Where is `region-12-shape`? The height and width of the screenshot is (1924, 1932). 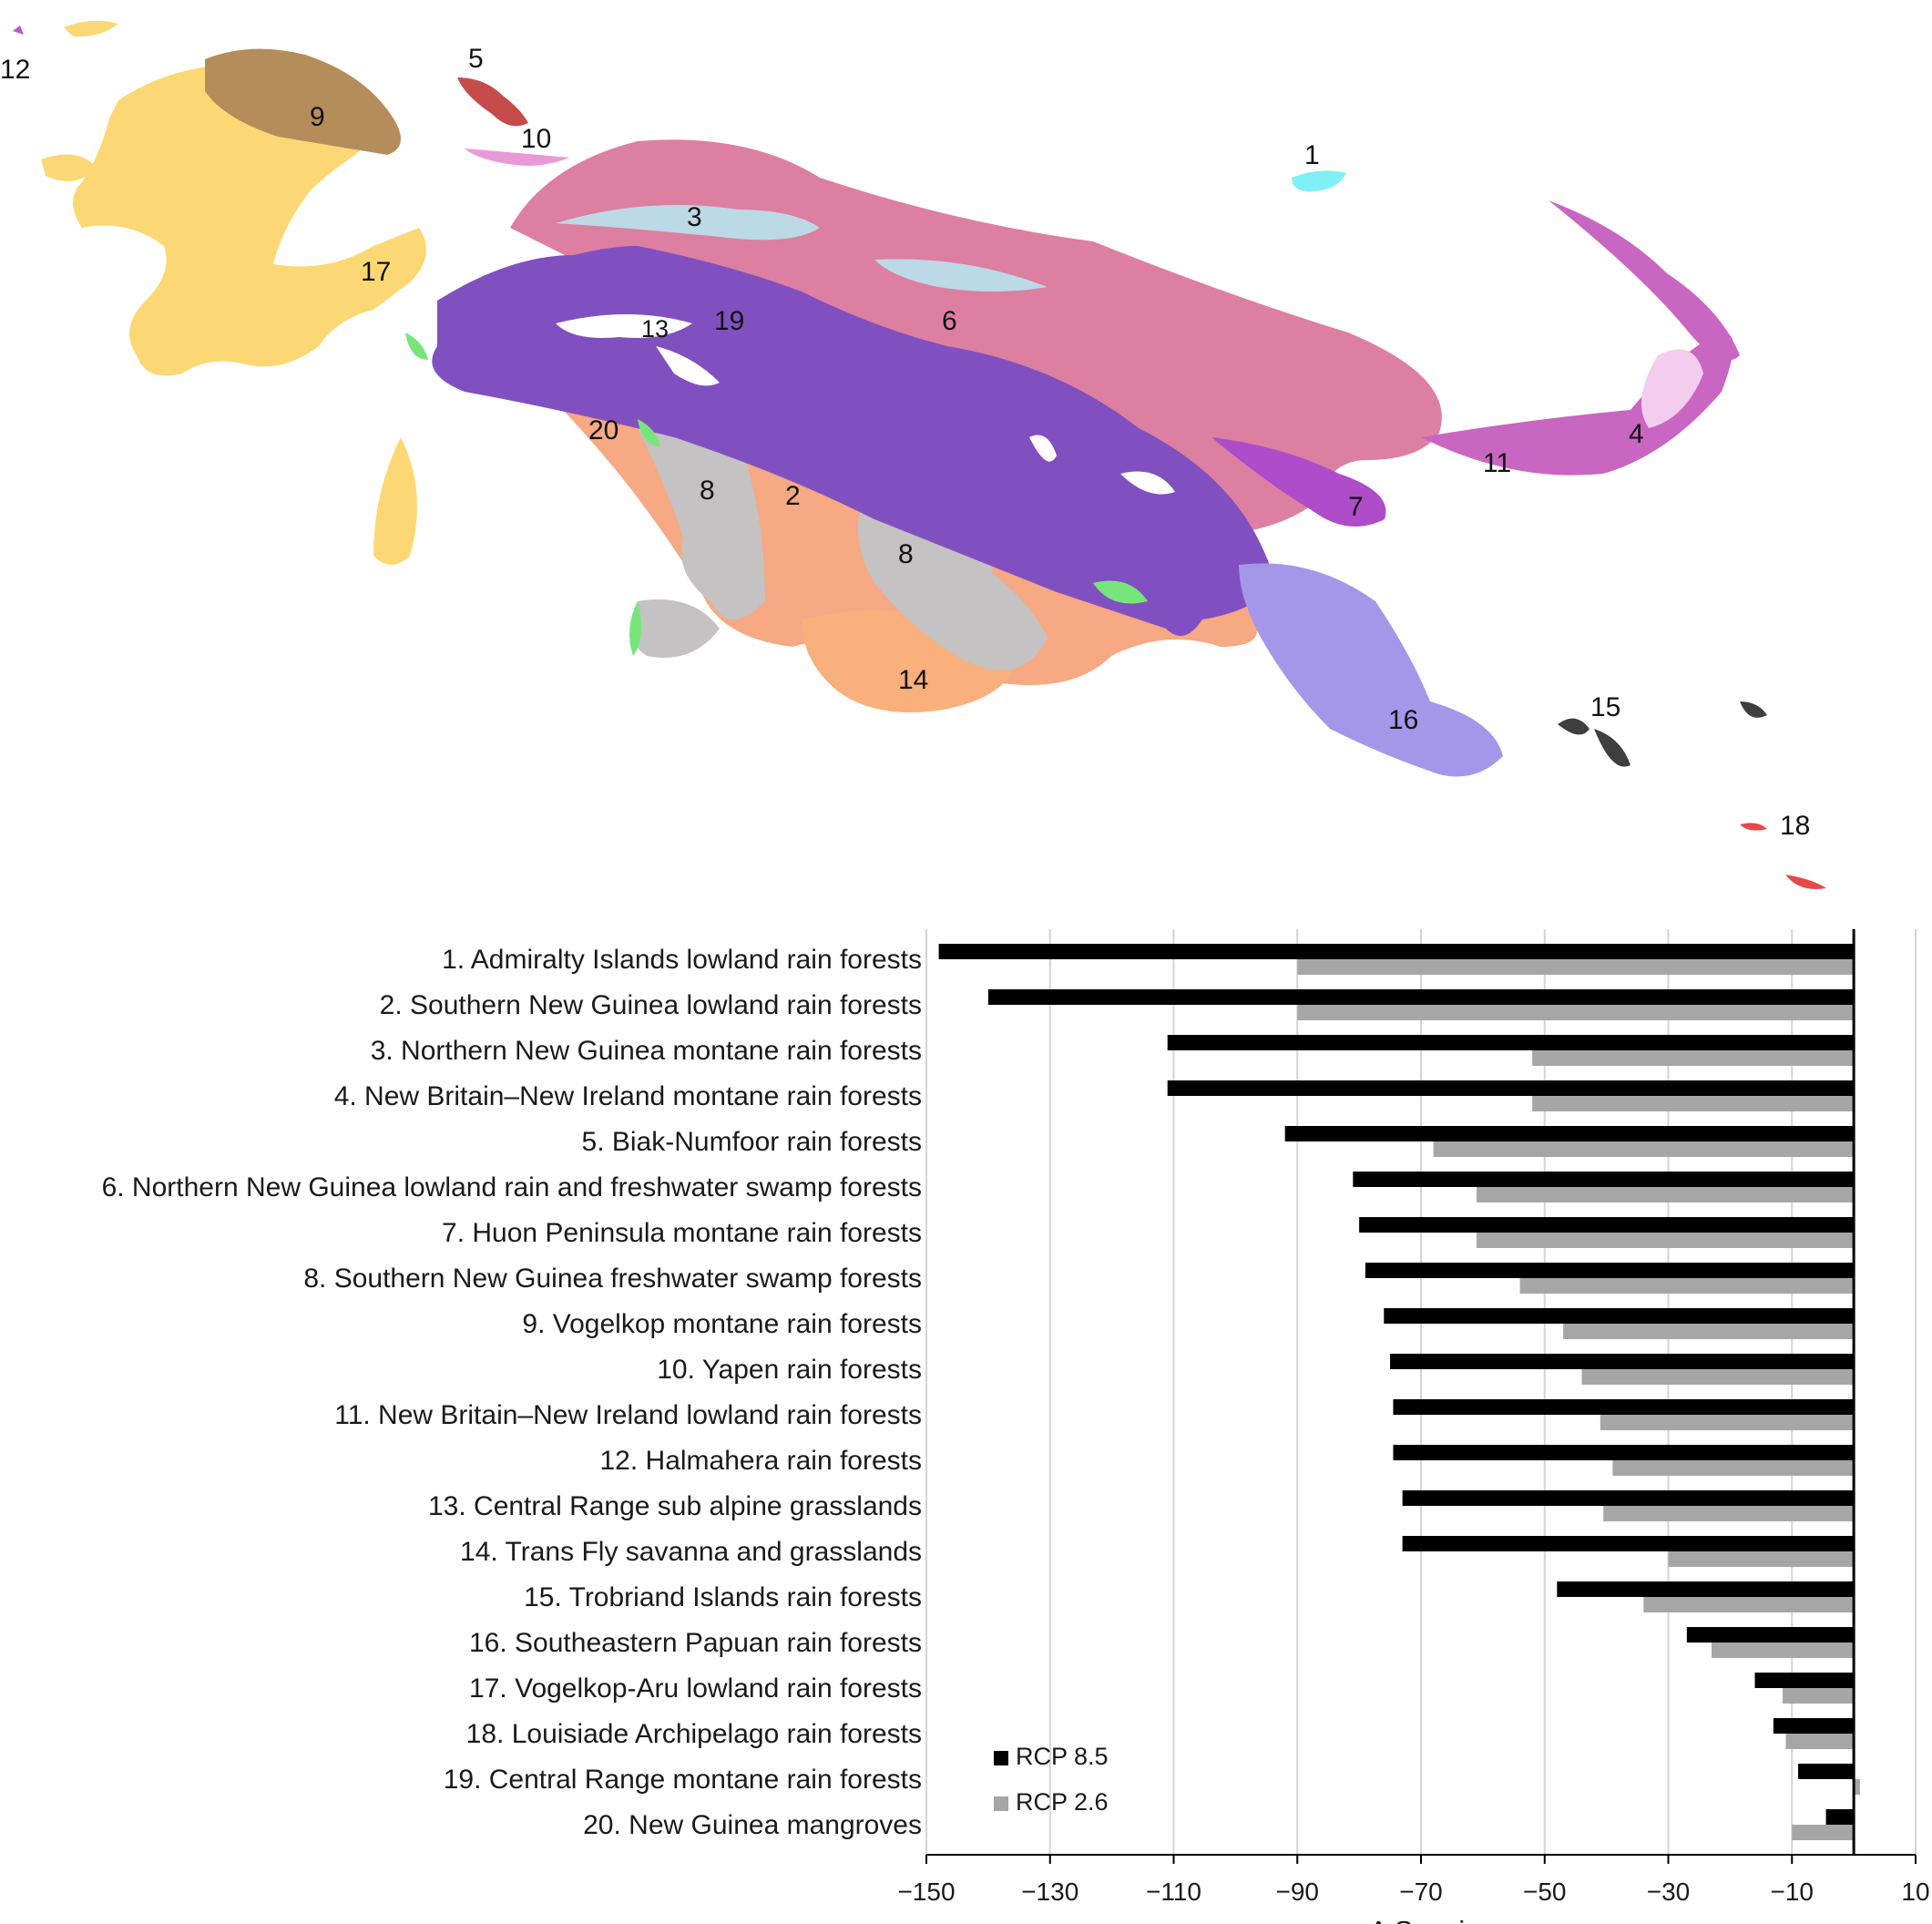 region-12-shape is located at coordinates (18, 31).